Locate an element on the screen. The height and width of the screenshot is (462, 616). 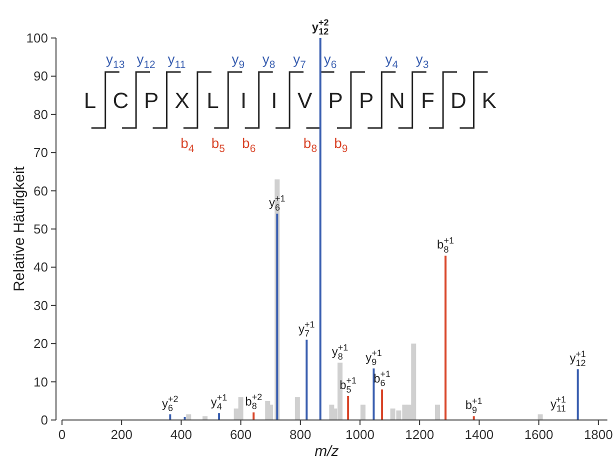
y-tick-label: 90 is located at coordinates (41, 76).